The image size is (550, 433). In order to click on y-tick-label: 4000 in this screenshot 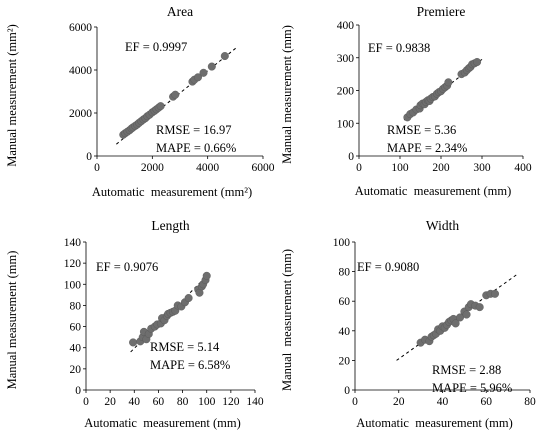, I will do `click(80, 71)`.